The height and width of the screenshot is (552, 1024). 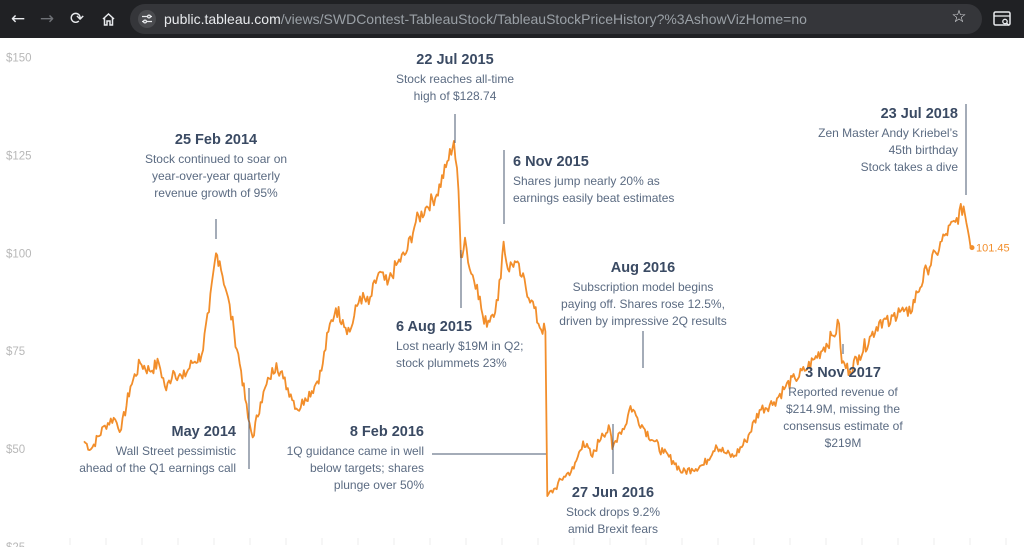 What do you see at coordinates (1002, 19) in the screenshot?
I see `search-panel-icon` at bounding box center [1002, 19].